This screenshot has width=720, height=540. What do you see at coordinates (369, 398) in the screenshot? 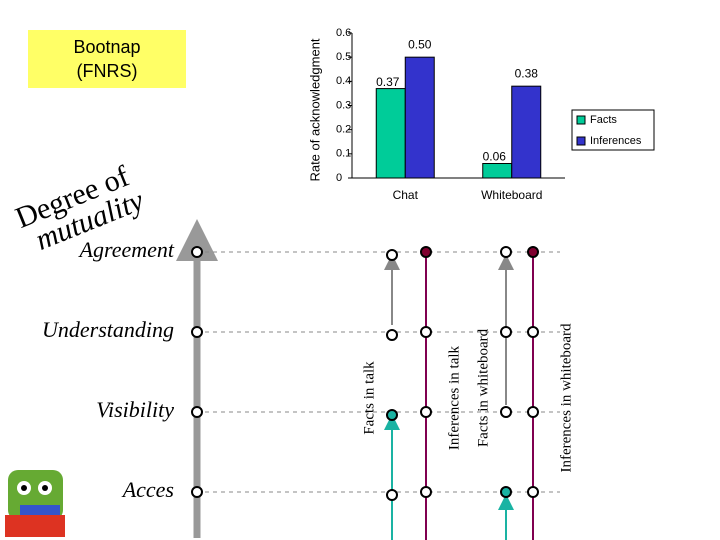
I see `column-label: Facts in talk` at bounding box center [369, 398].